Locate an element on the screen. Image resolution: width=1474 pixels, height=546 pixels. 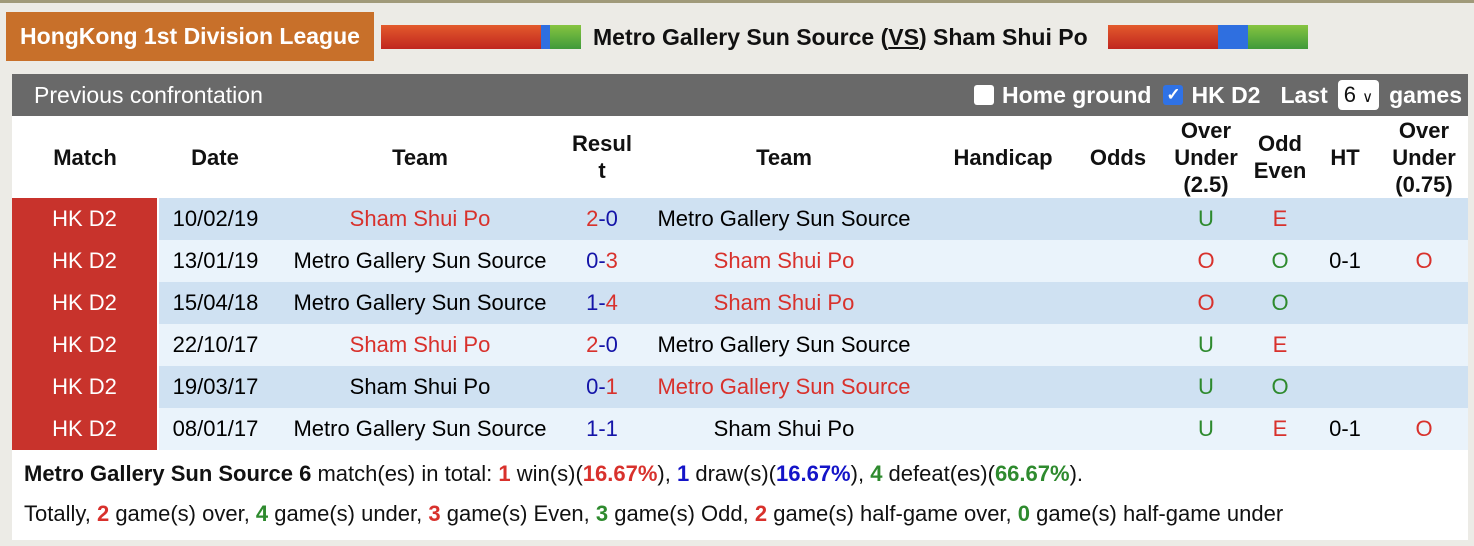
date-cell: 13/01/19 is located at coordinates (215, 261).